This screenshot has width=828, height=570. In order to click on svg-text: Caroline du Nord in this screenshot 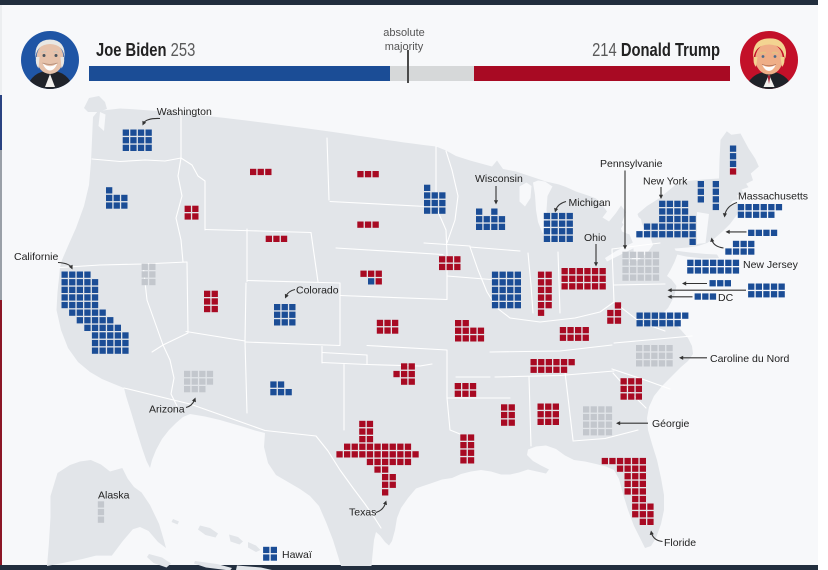, I will do `click(750, 359)`.